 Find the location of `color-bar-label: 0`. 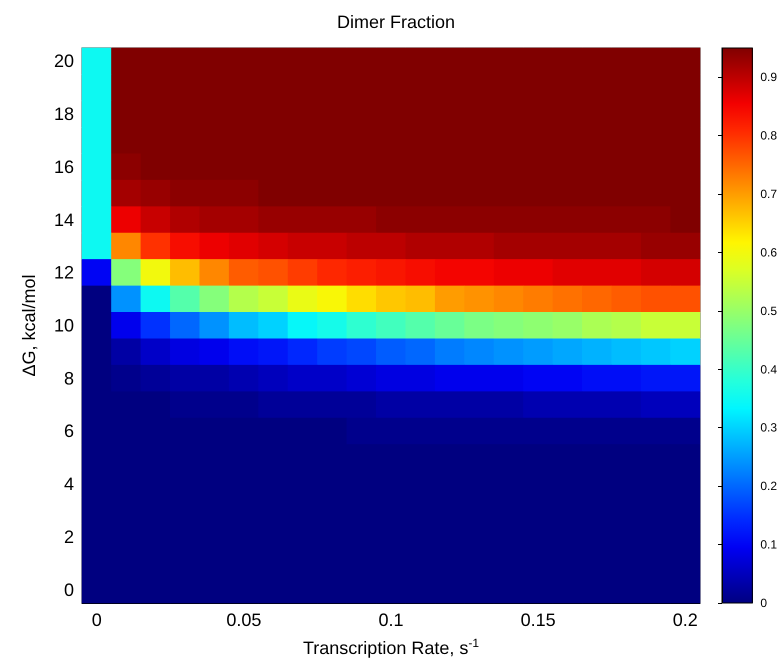

color-bar-label: 0 is located at coordinates (764, 603).